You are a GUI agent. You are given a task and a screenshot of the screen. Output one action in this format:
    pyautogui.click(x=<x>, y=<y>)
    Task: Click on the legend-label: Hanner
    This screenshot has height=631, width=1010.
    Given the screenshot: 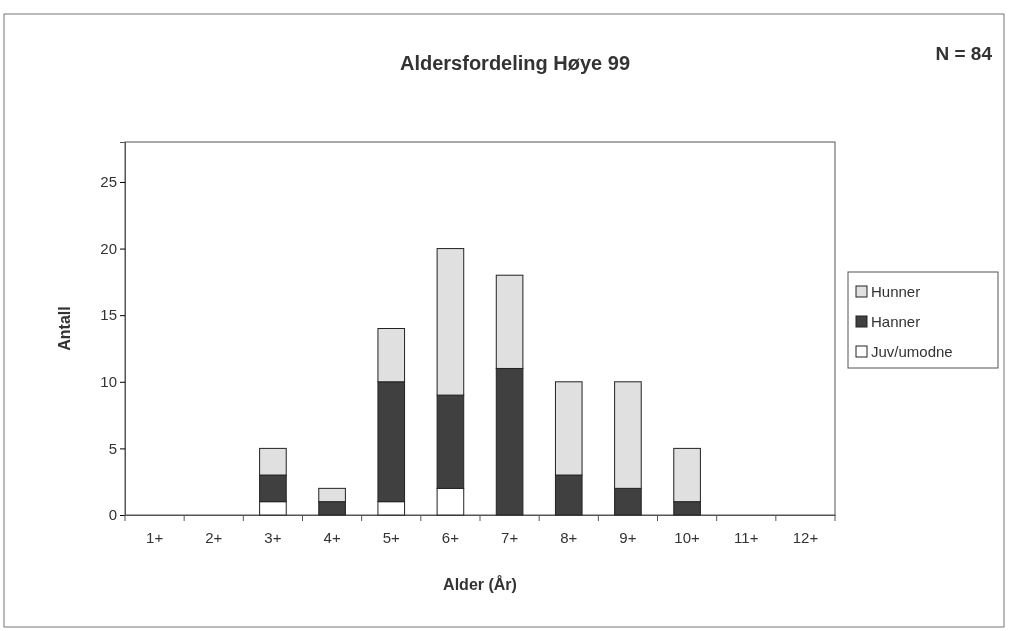 What is the action you would take?
    pyautogui.click(x=896, y=321)
    